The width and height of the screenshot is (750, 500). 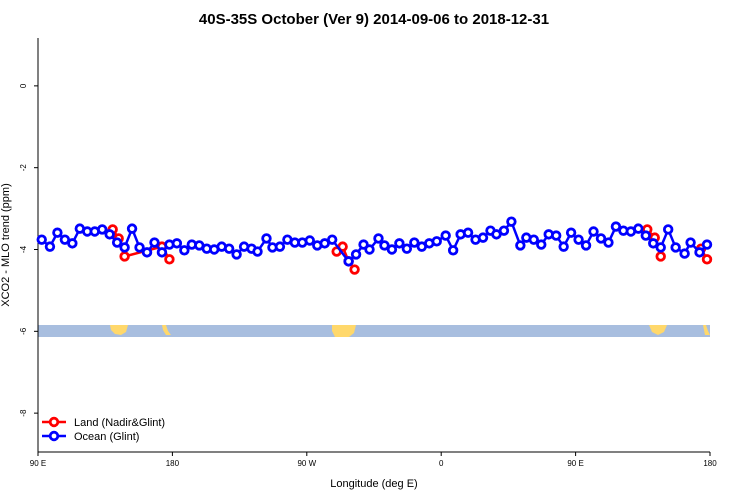 I want to click on x-tick-label: 0, so click(x=441, y=463).